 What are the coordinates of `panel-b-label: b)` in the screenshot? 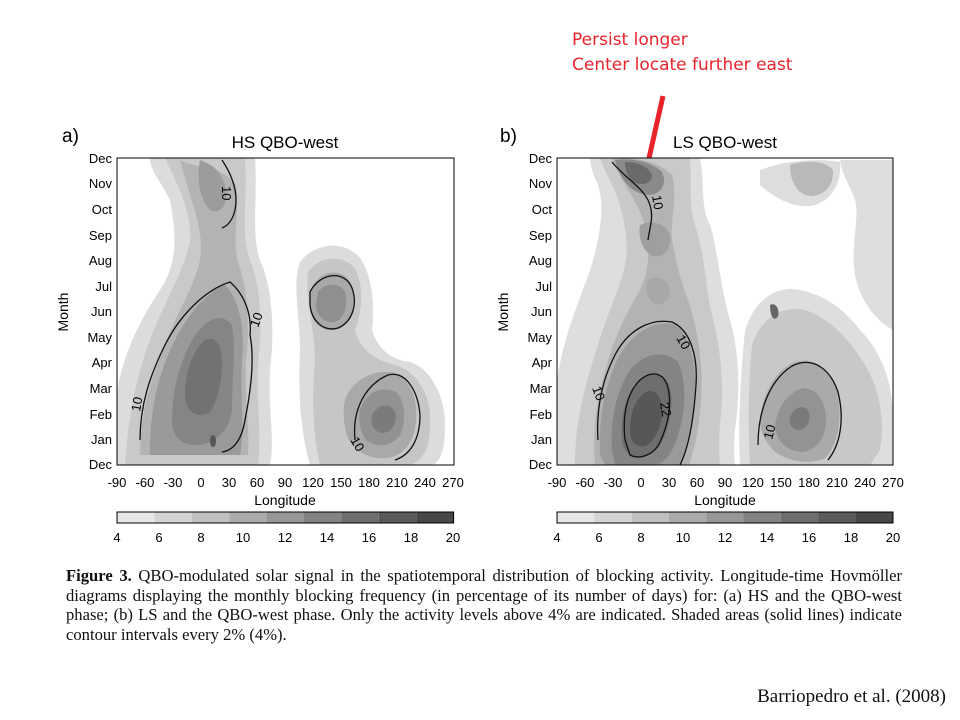 It's located at (508, 136).